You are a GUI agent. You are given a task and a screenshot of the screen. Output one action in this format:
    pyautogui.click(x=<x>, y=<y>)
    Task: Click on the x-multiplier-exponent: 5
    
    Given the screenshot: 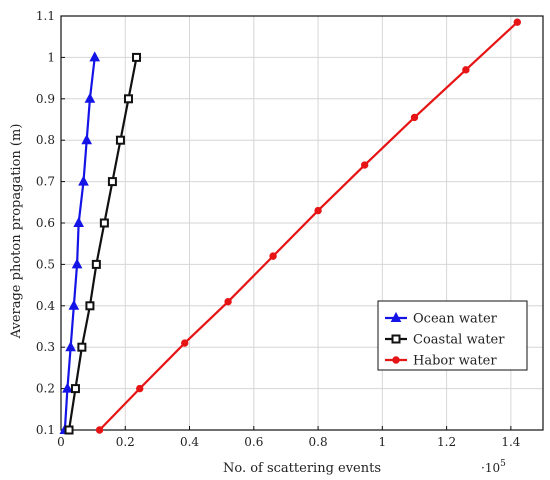 What is the action you would take?
    pyautogui.click(x=503, y=464)
    